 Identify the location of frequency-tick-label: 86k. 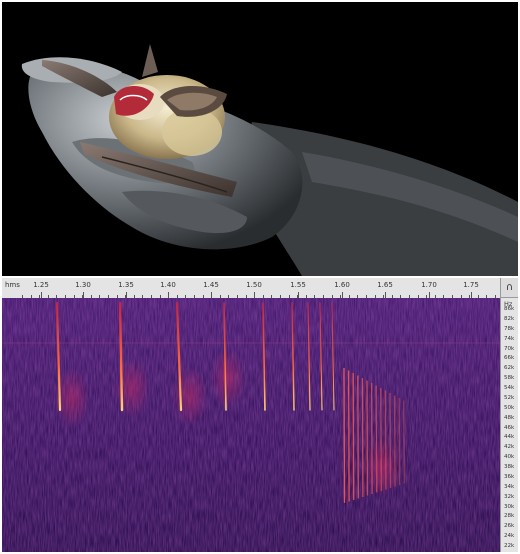
(509, 309).